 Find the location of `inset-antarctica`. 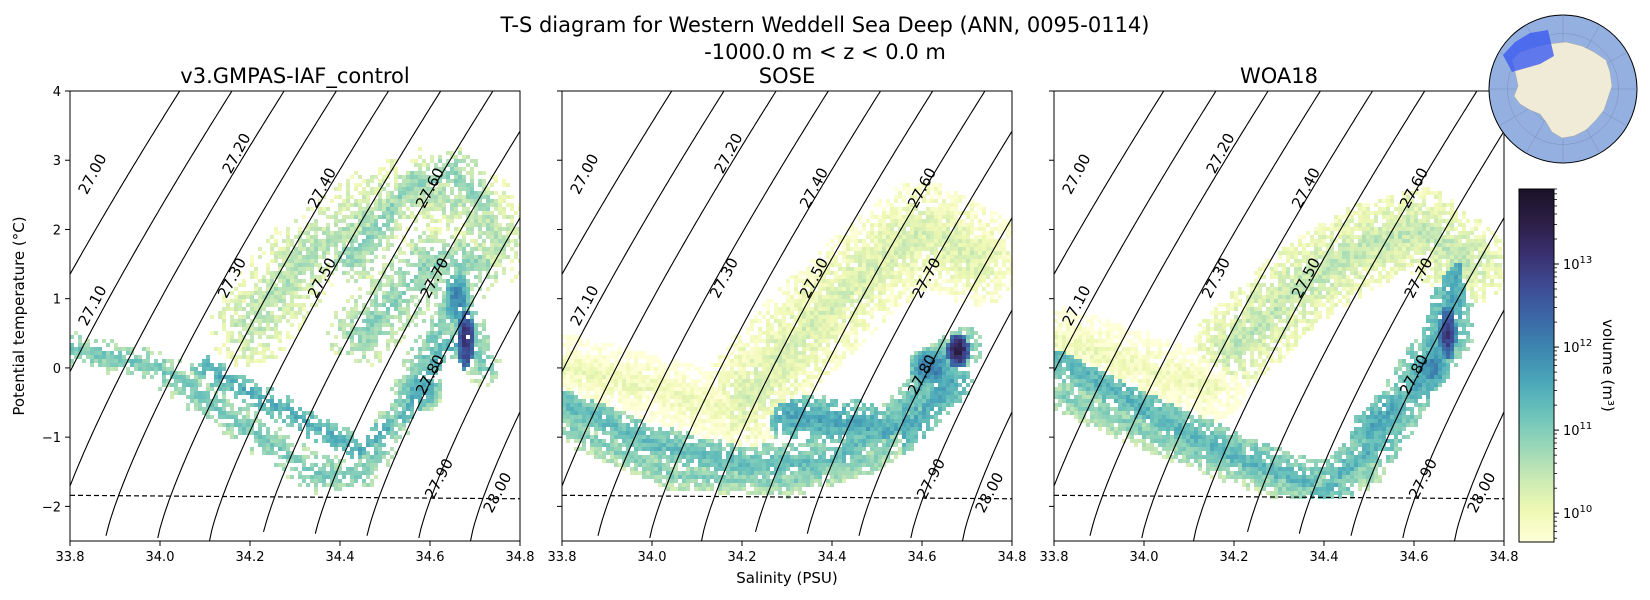

inset-antarctica is located at coordinates (1562, 90).